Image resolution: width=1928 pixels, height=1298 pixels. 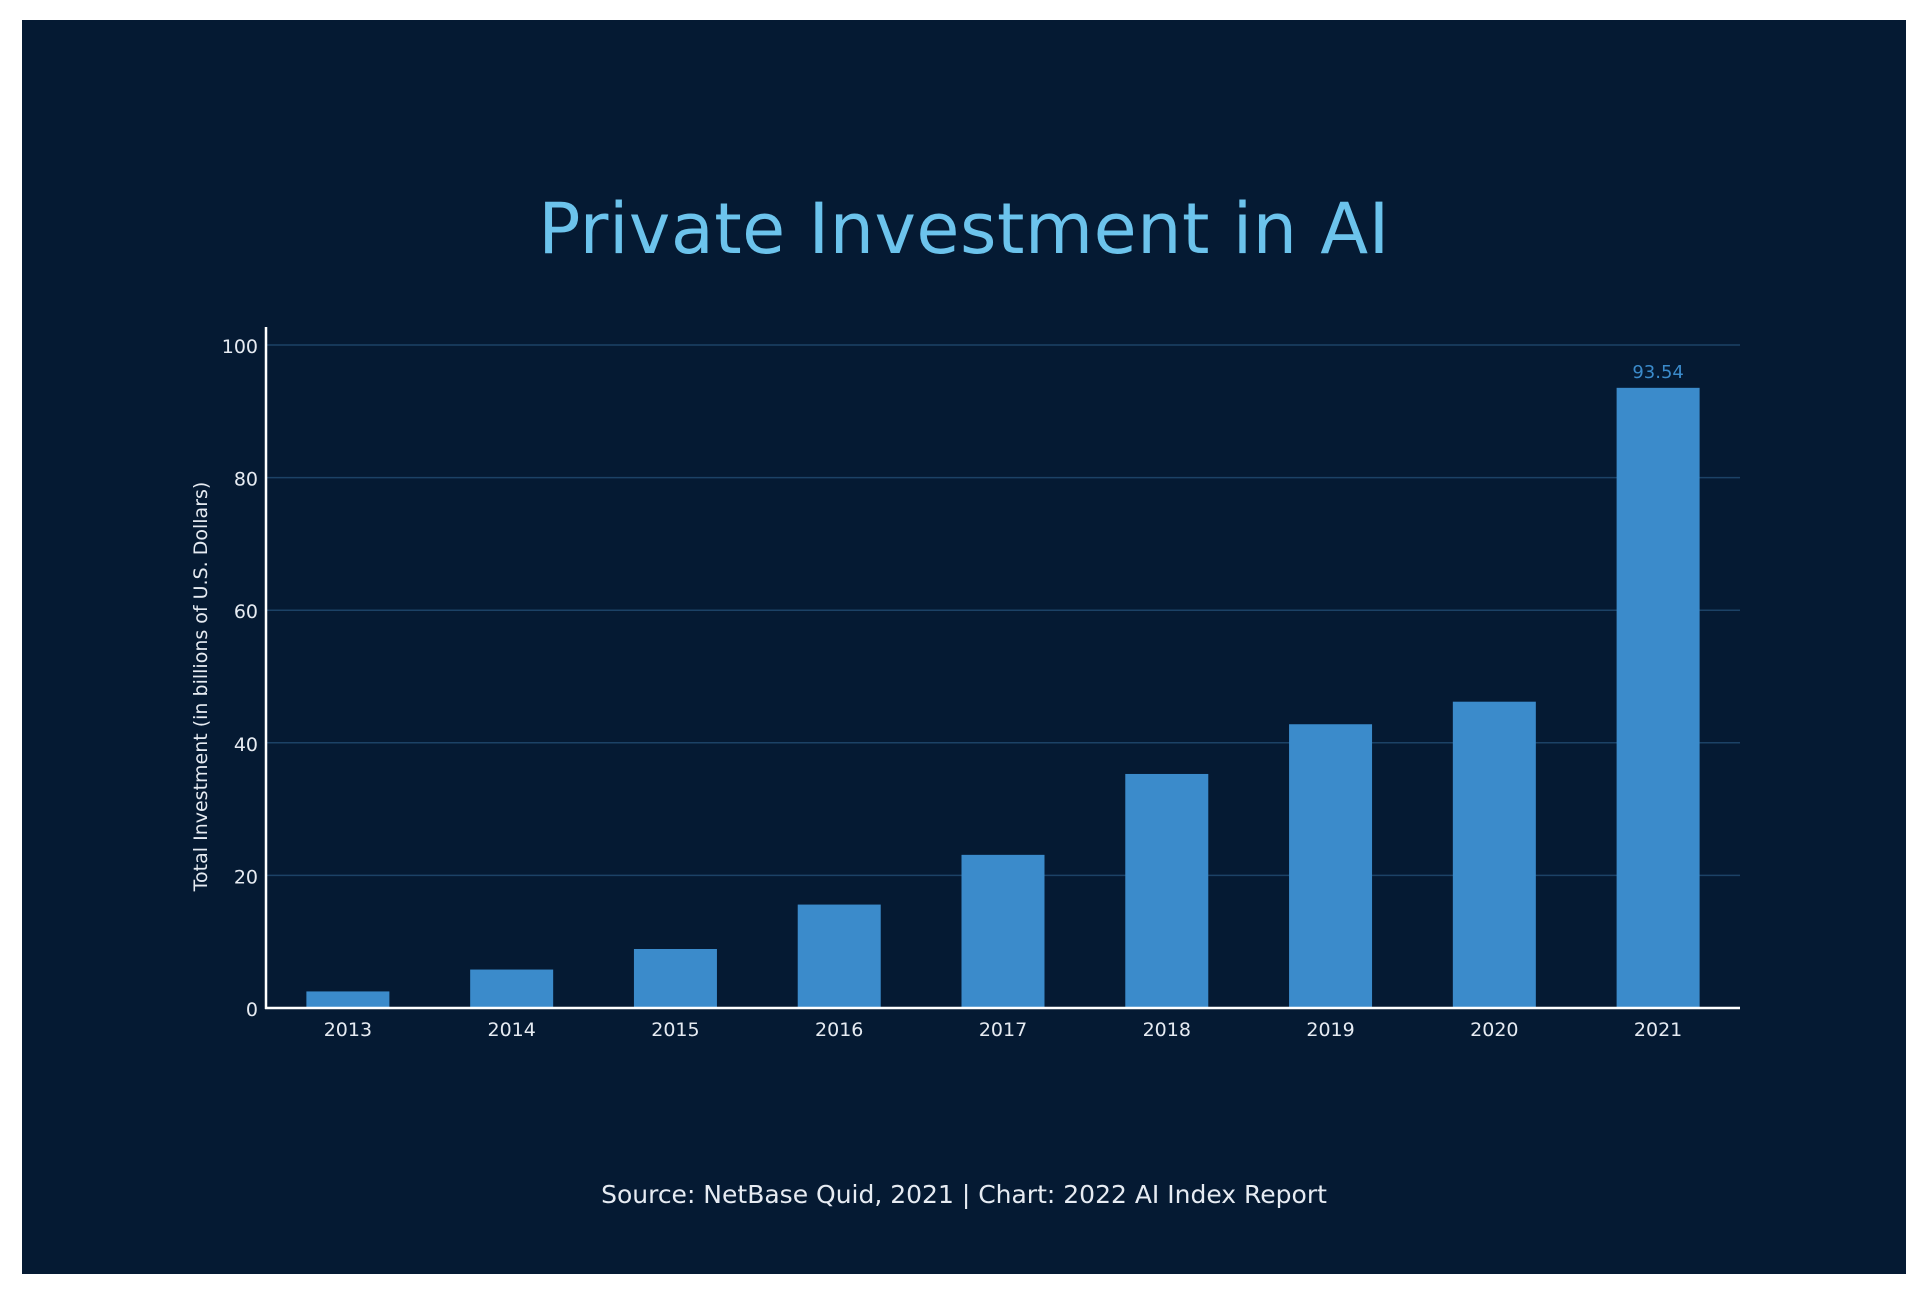 What do you see at coordinates (1494, 1030) in the screenshot?
I see `x-tick-label-2020: 2020` at bounding box center [1494, 1030].